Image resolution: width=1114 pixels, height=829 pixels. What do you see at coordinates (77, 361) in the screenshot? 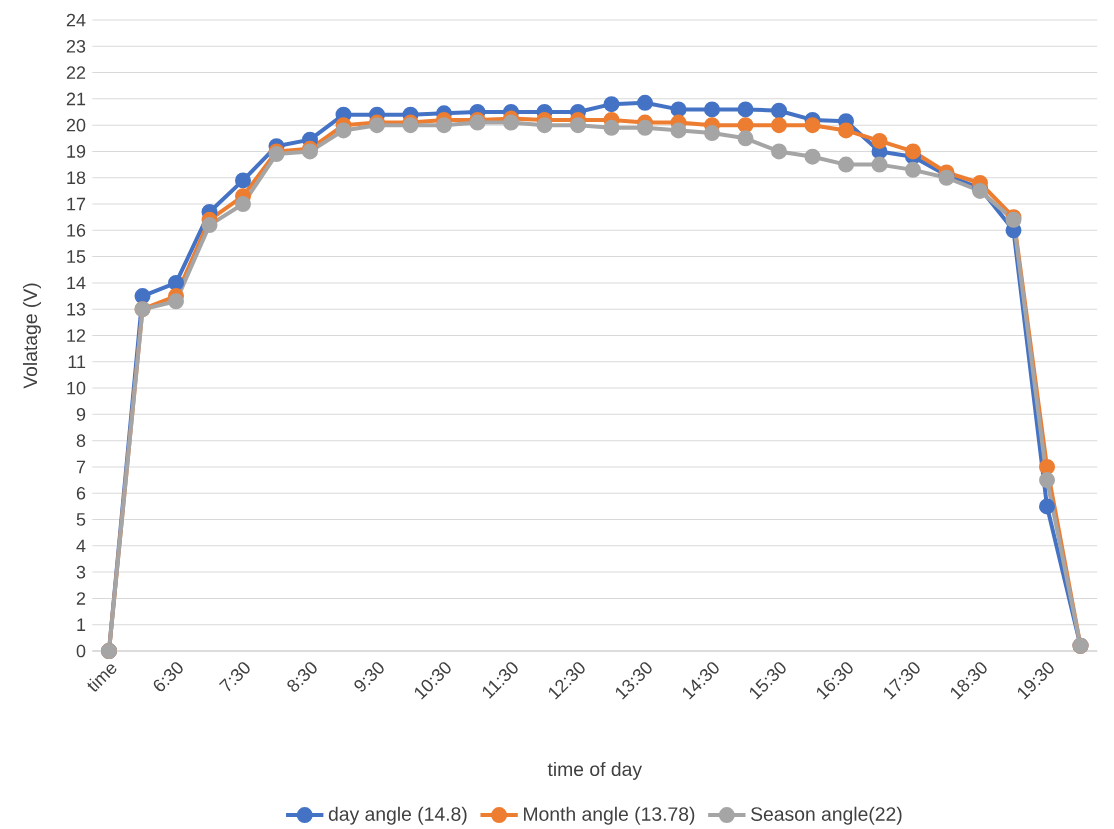
I see `y-tick-label: 11` at bounding box center [77, 361].